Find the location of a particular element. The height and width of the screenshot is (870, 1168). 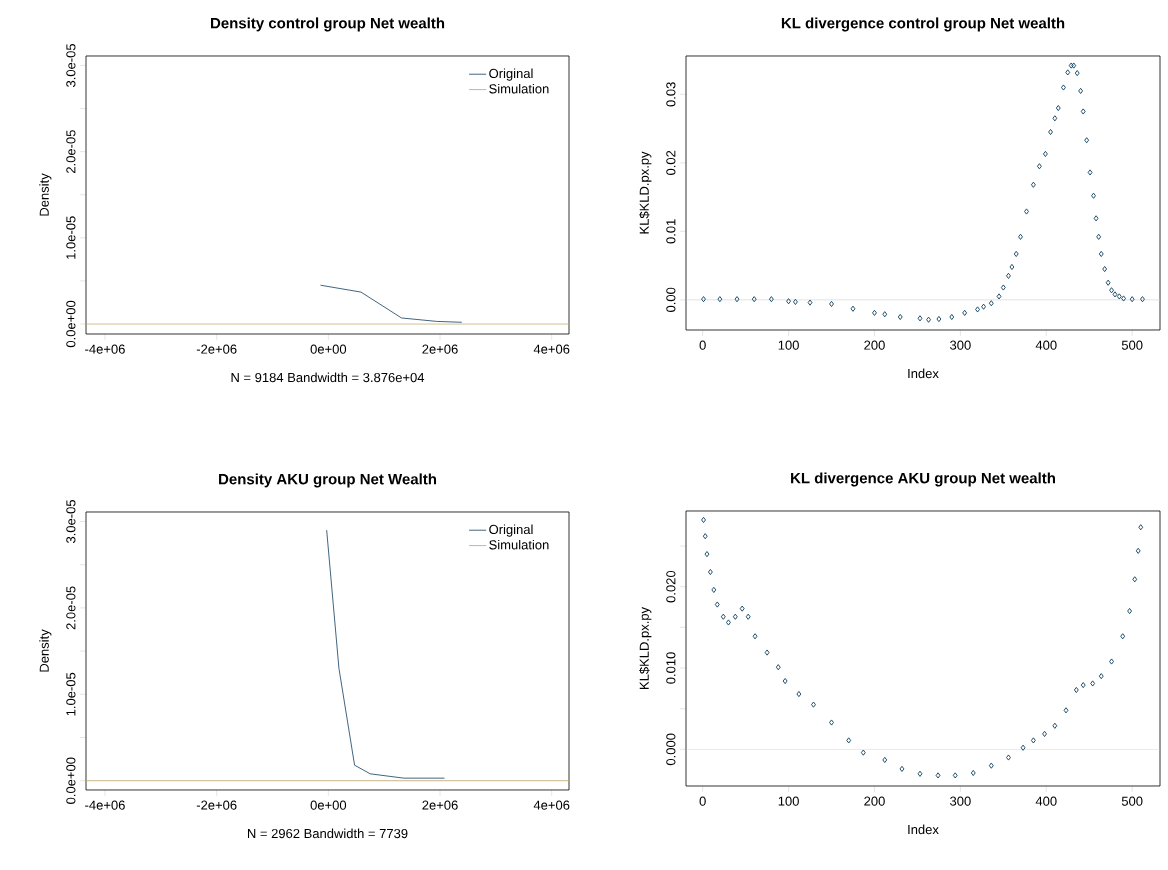

y-tick-label: 0.010 is located at coordinates (671, 668).